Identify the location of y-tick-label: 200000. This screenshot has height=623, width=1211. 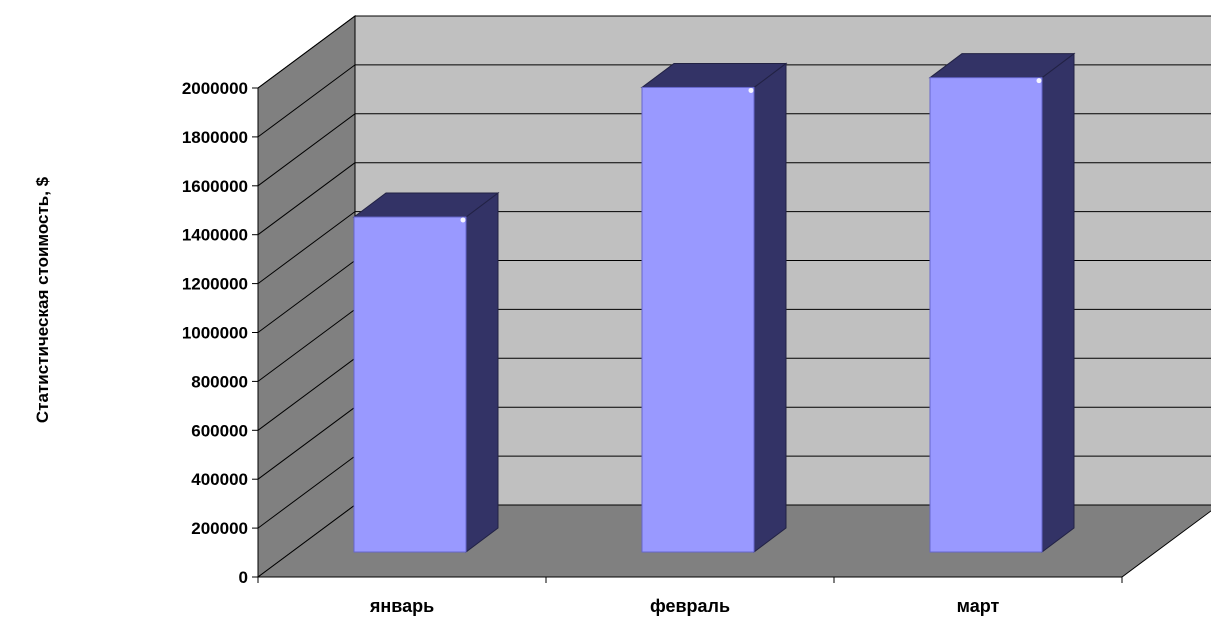
(219, 528).